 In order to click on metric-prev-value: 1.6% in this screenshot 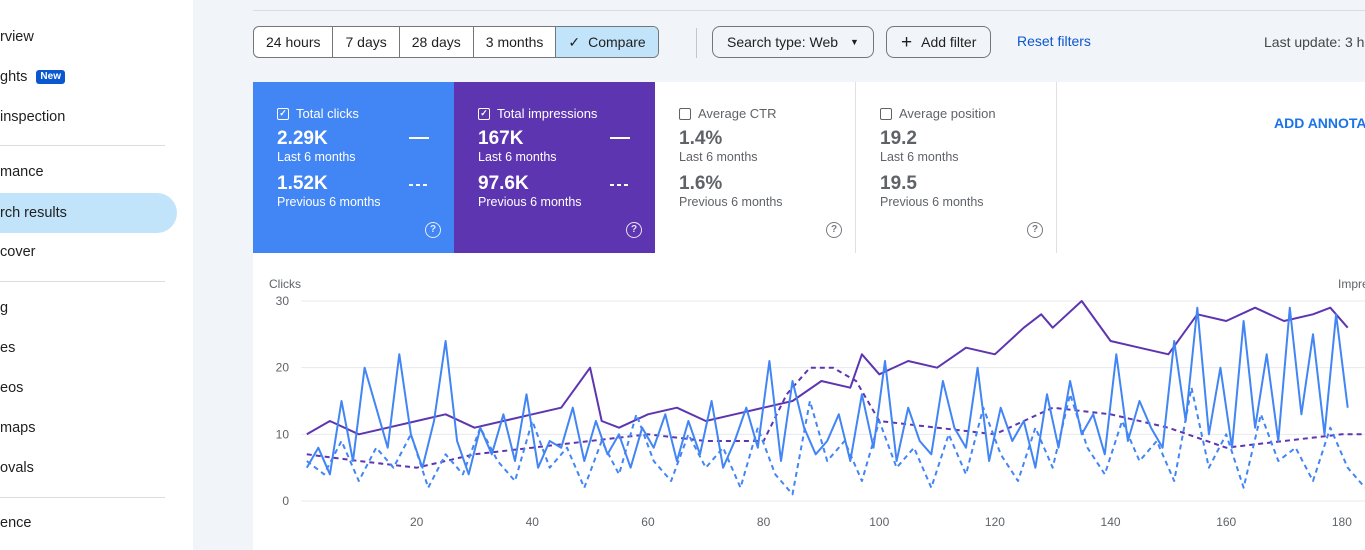, I will do `click(701, 183)`.